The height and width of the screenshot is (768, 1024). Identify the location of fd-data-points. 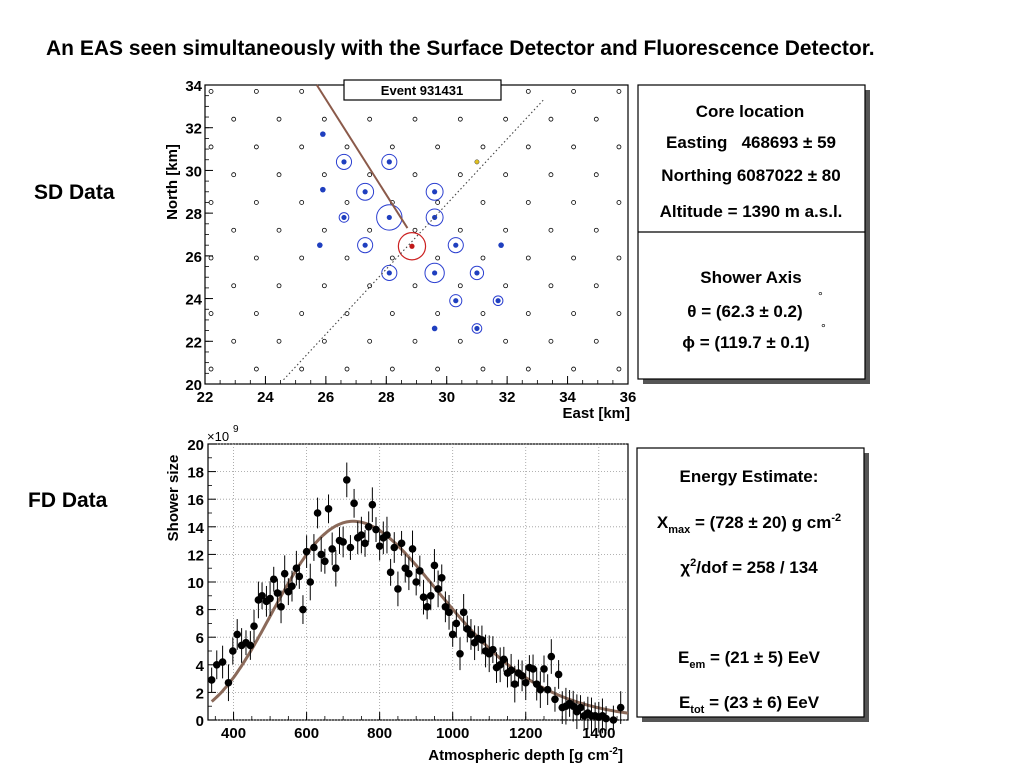
(416, 598).